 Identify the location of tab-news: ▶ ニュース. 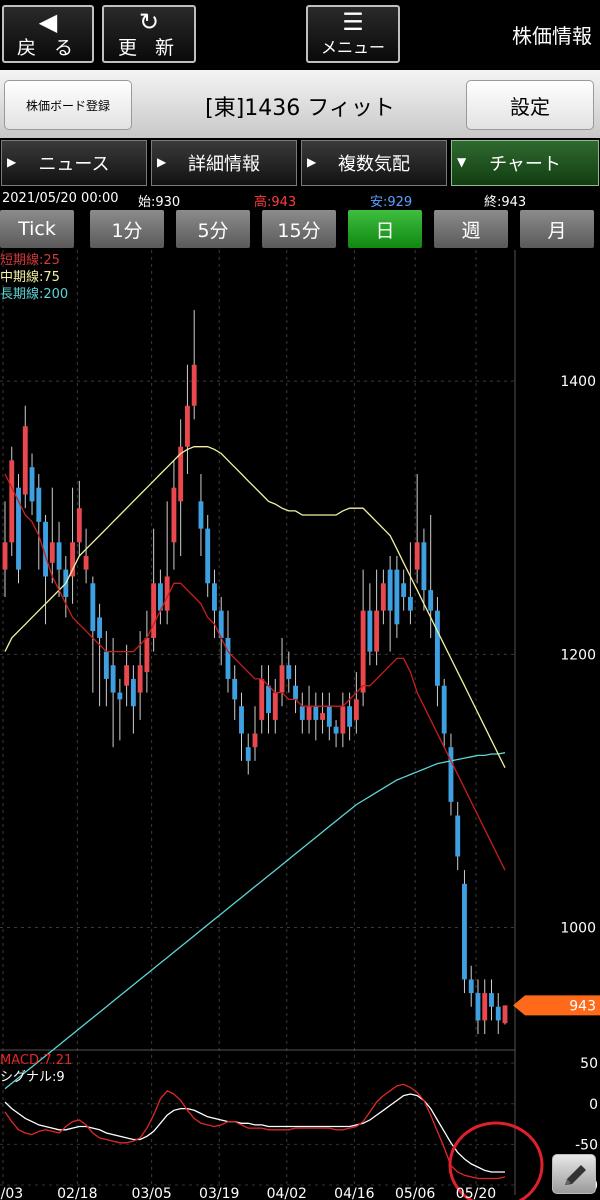
(74, 163).